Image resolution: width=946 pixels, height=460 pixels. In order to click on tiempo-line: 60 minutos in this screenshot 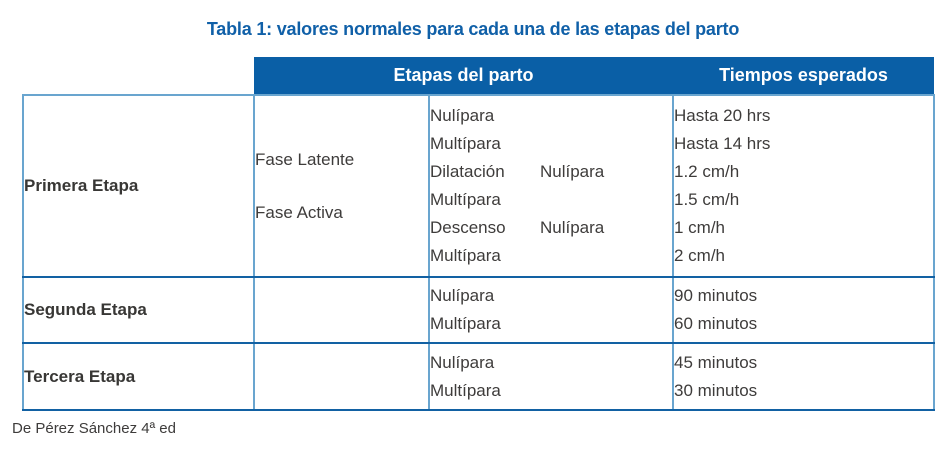, I will do `click(716, 323)`.